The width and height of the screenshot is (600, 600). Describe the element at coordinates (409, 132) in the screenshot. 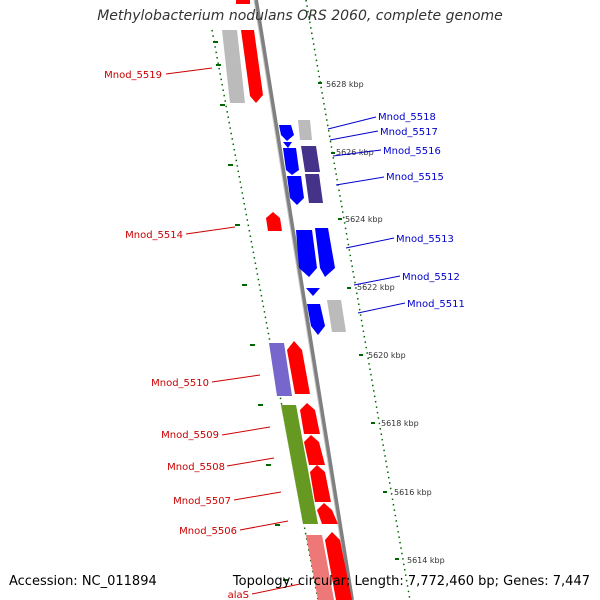

I see `gene-label: Mnod_5517` at that location.